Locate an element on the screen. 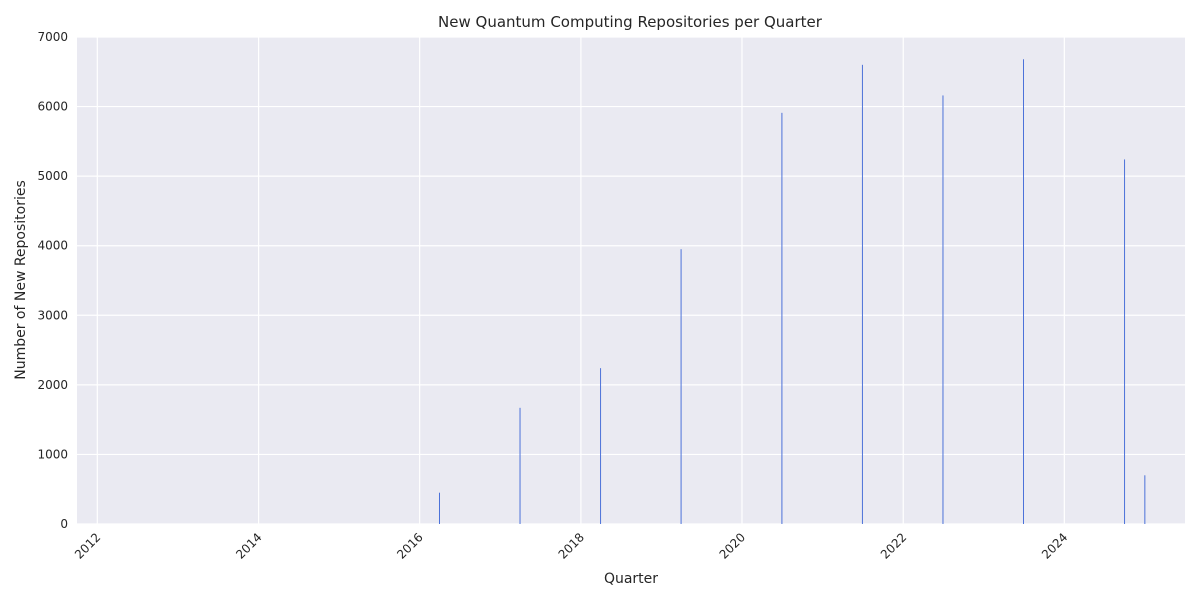 The image size is (1200, 600). x-tick-labels: 2012 2014 2016 2018 2020 2022 2024 is located at coordinates (571, 545).